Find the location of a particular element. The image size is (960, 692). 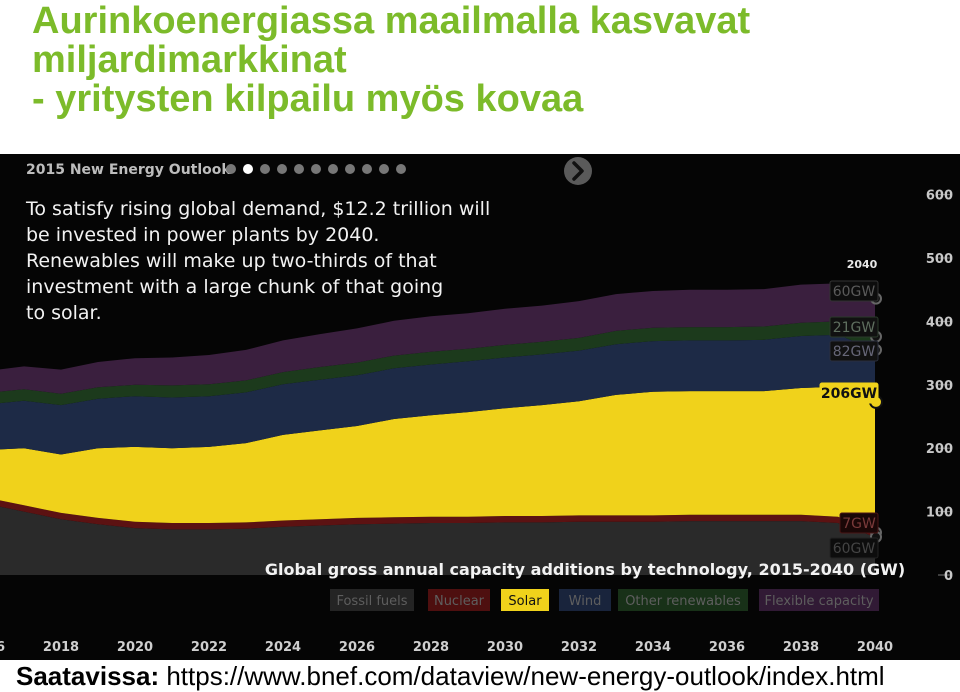

legend-item-solar is located at coordinates (525, 600).